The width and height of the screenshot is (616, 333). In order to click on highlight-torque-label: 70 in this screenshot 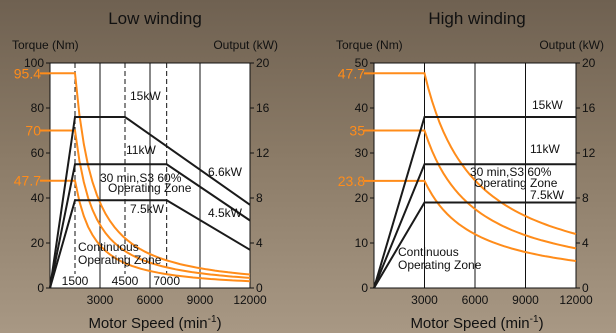, I will do `click(33, 131)`.